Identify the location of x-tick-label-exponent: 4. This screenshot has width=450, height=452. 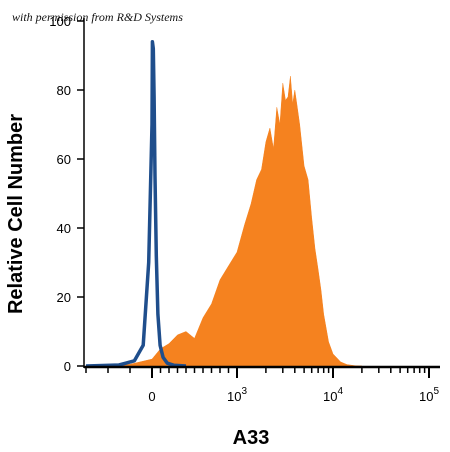
(340, 391).